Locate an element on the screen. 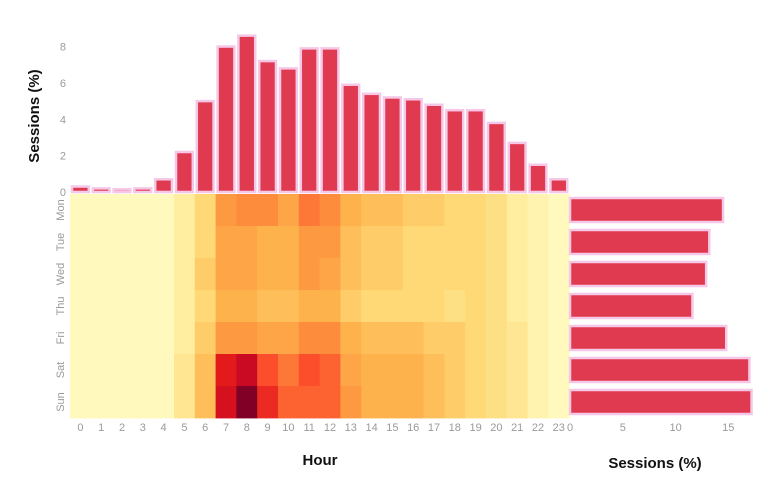  hour-tick-label: 20 is located at coordinates (496, 428).